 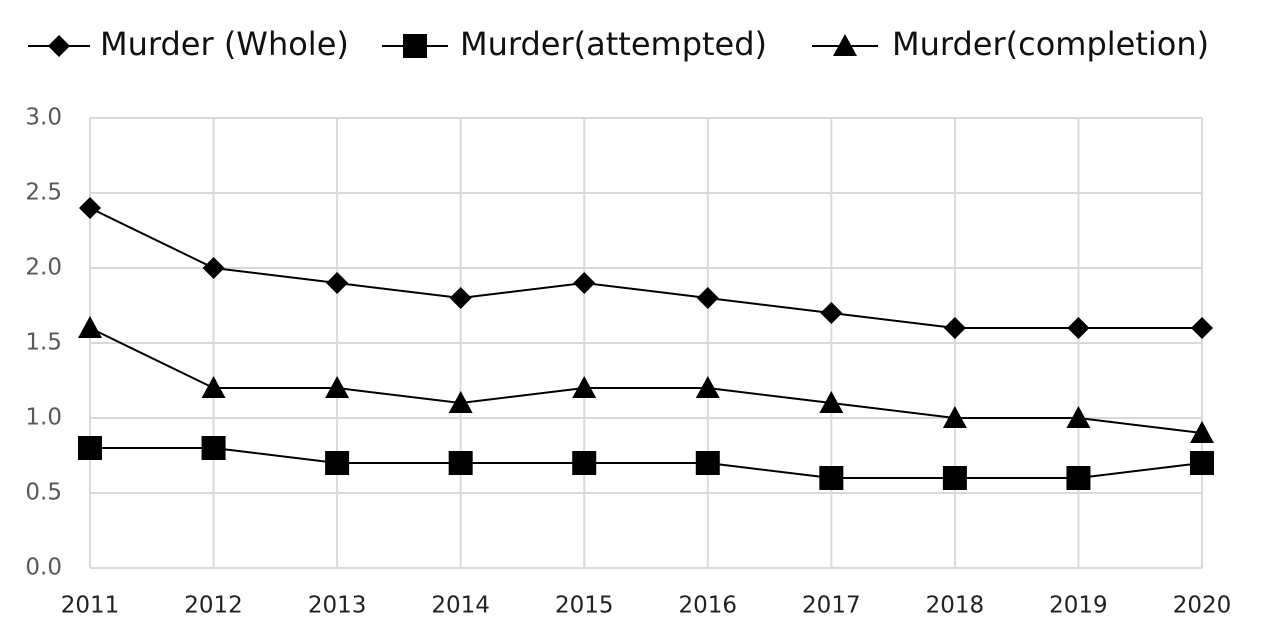 What do you see at coordinates (43, 568) in the screenshot?
I see `y-tick-label: 0.0` at bounding box center [43, 568].